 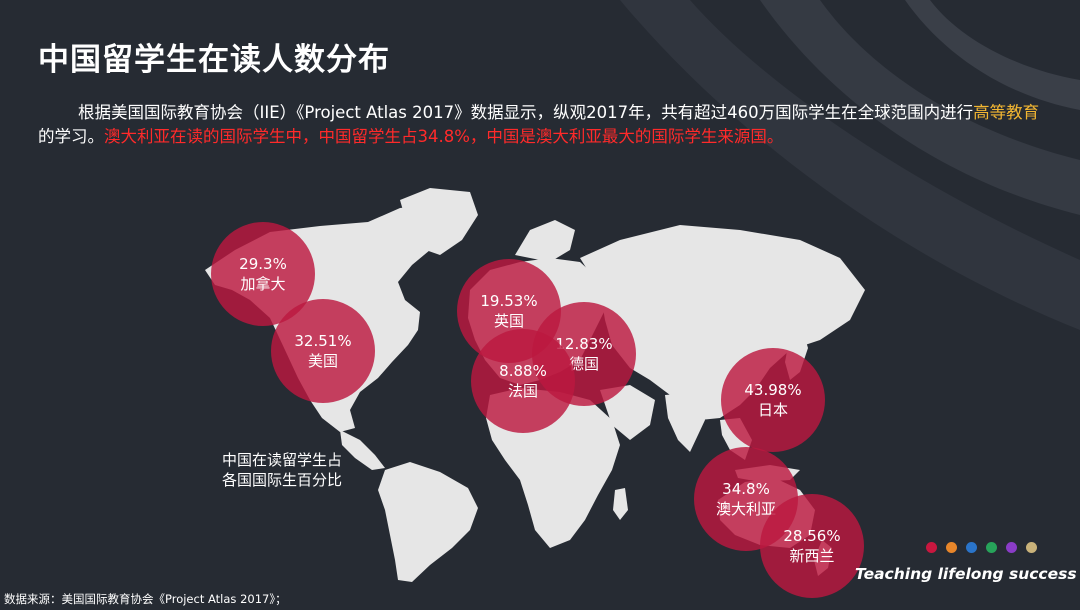 I want to click on bubble-percent: 32.51%, so click(x=323, y=341).